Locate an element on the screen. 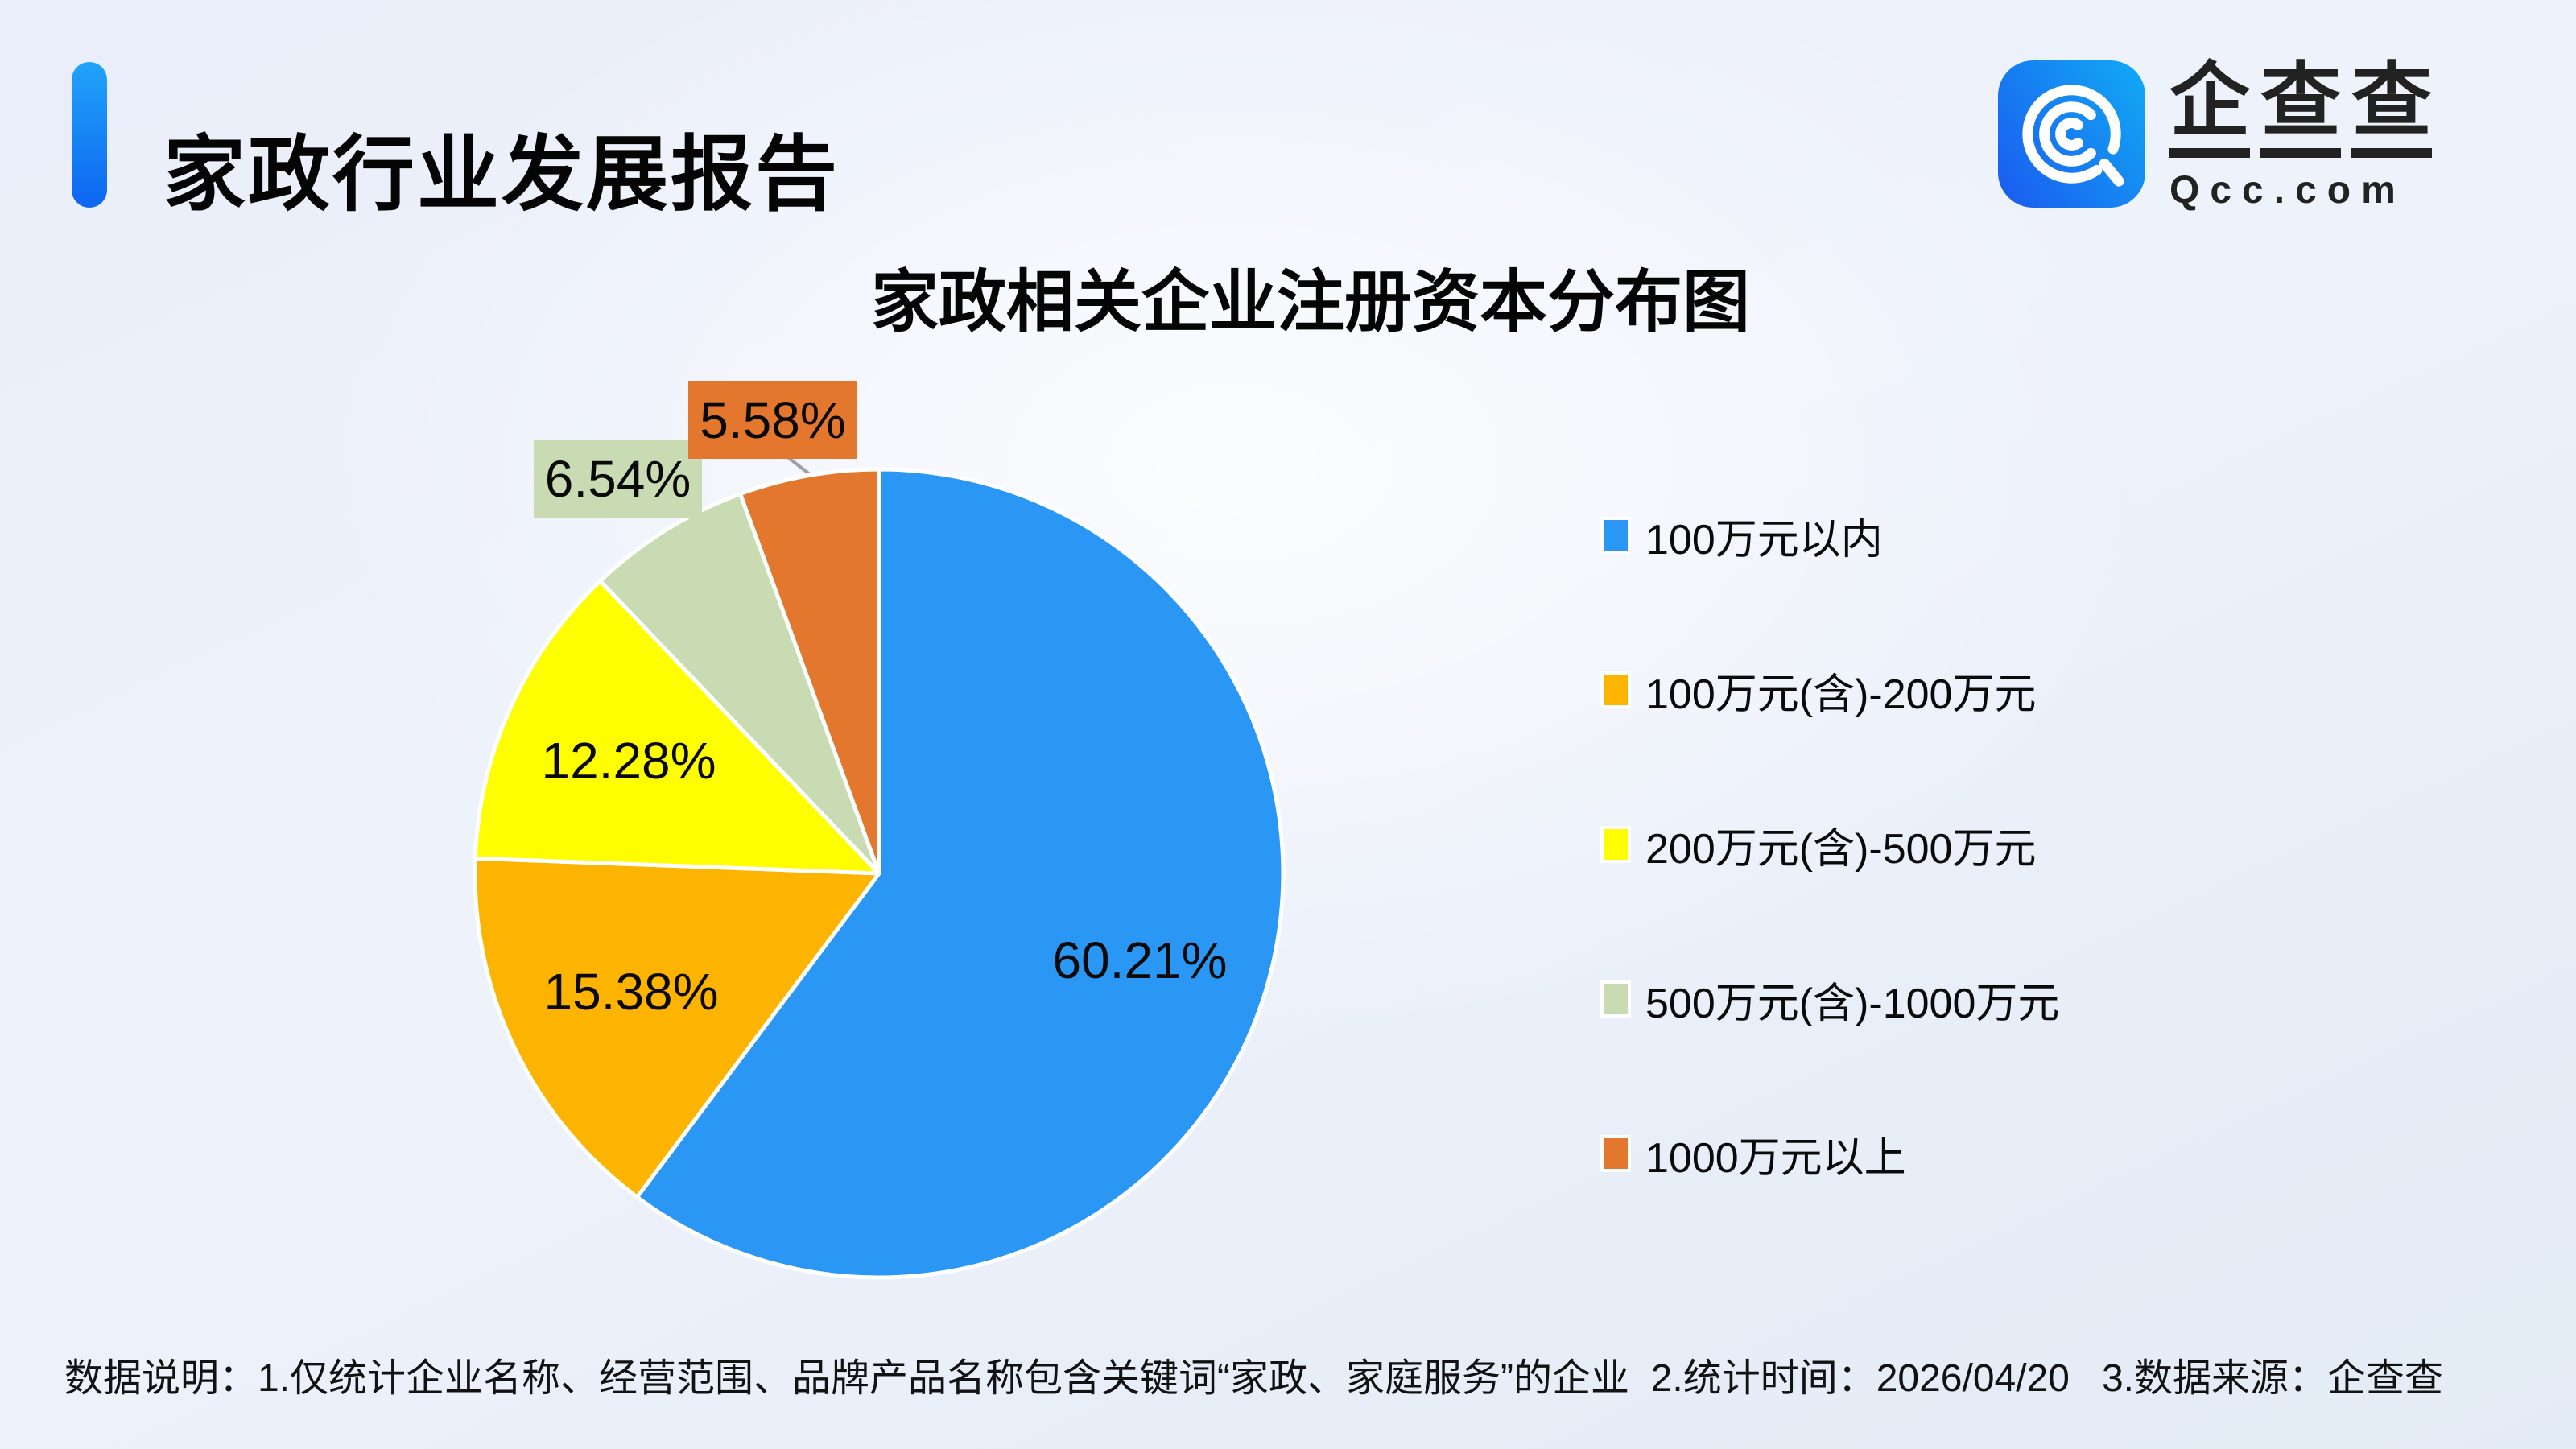  brand-domain: Qcc.com is located at coordinates (2287, 190).